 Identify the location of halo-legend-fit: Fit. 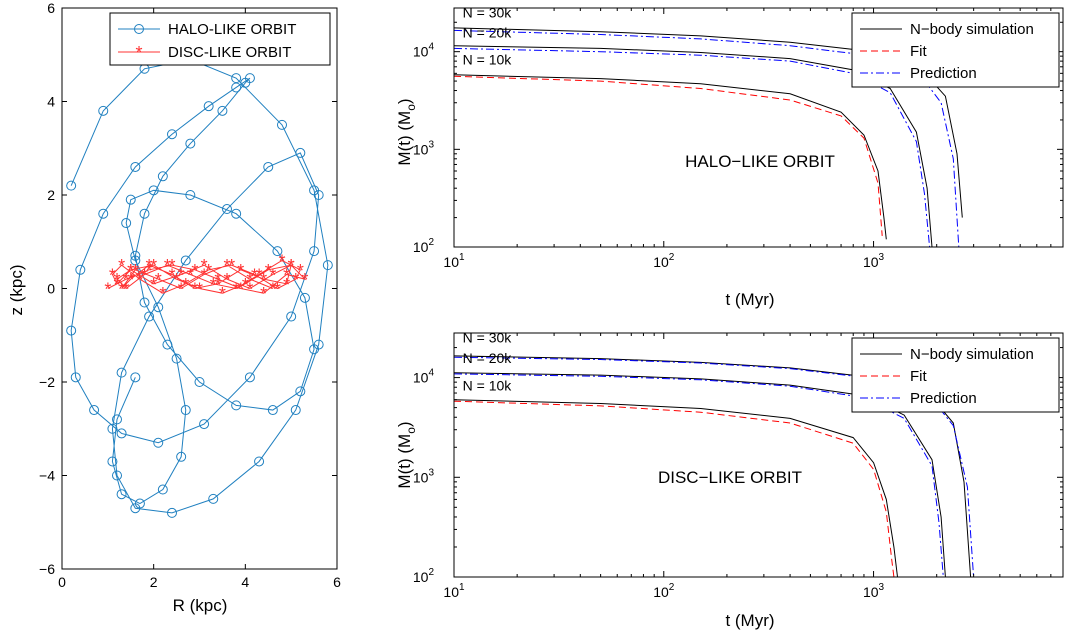
(918, 51).